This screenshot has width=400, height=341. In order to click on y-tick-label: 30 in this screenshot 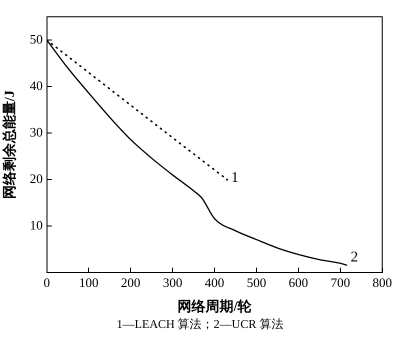, I will do `click(36, 132)`.